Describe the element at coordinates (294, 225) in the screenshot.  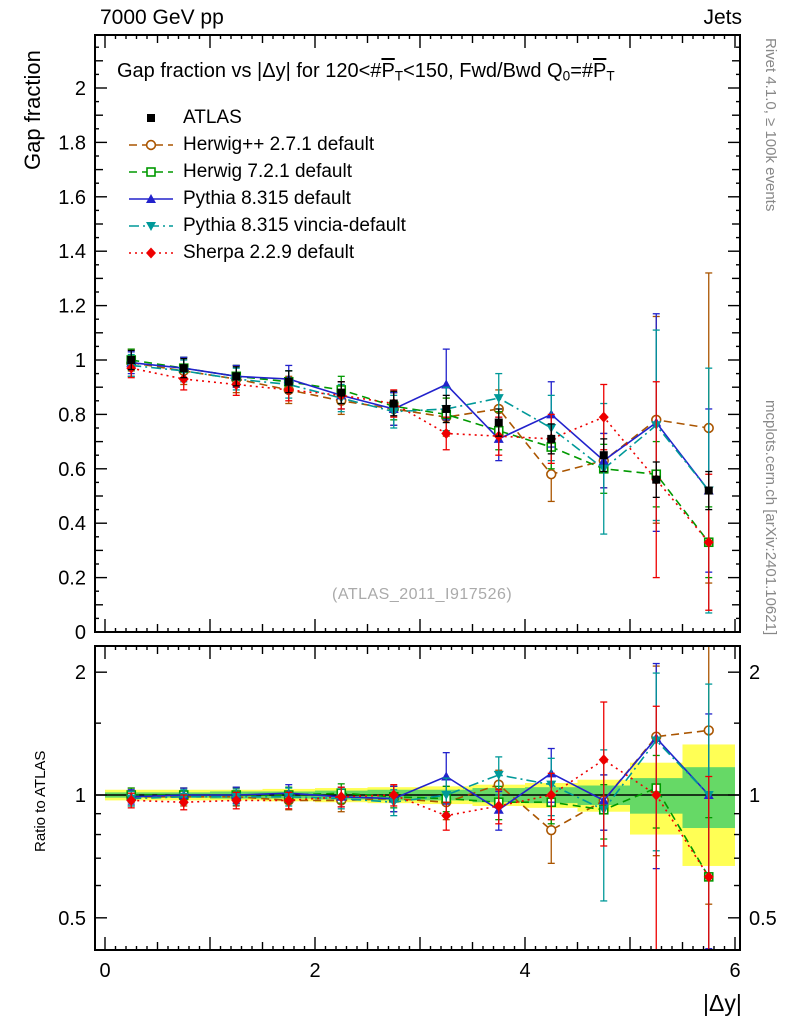
I see `legend-label: Pythia 8.315 vincia-default` at that location.